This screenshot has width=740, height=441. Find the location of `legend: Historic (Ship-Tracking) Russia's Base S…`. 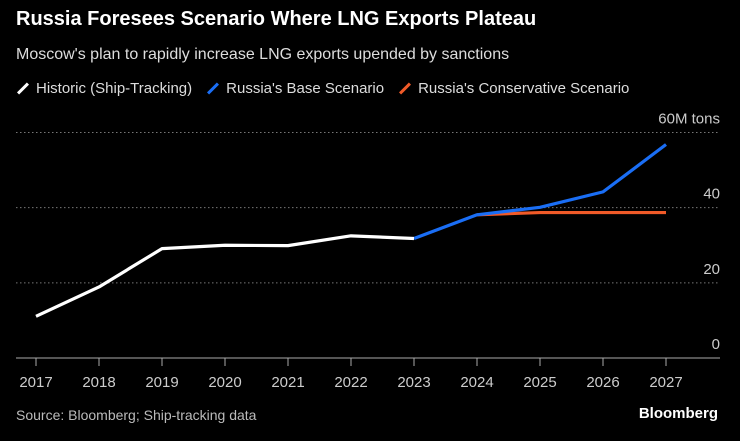

legend: Historic (Ship-Tracking) Russia's Base S… is located at coordinates (322, 88).